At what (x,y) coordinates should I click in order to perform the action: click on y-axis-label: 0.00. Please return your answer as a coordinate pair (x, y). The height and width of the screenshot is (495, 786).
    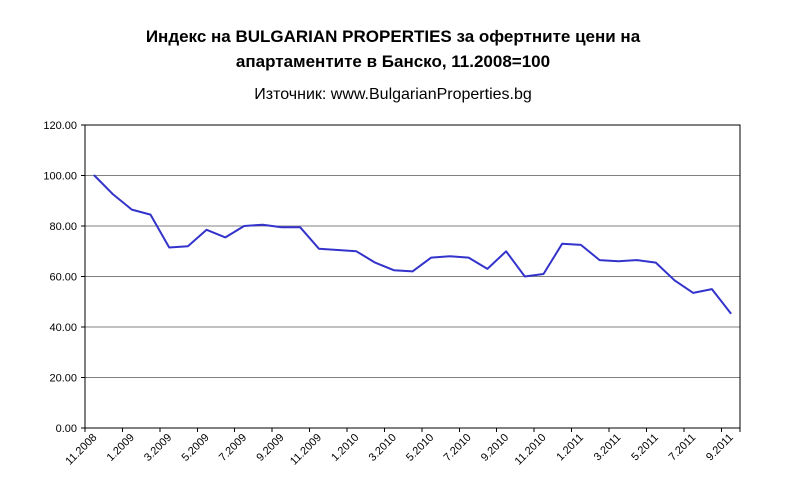
    Looking at the image, I should click on (66, 429).